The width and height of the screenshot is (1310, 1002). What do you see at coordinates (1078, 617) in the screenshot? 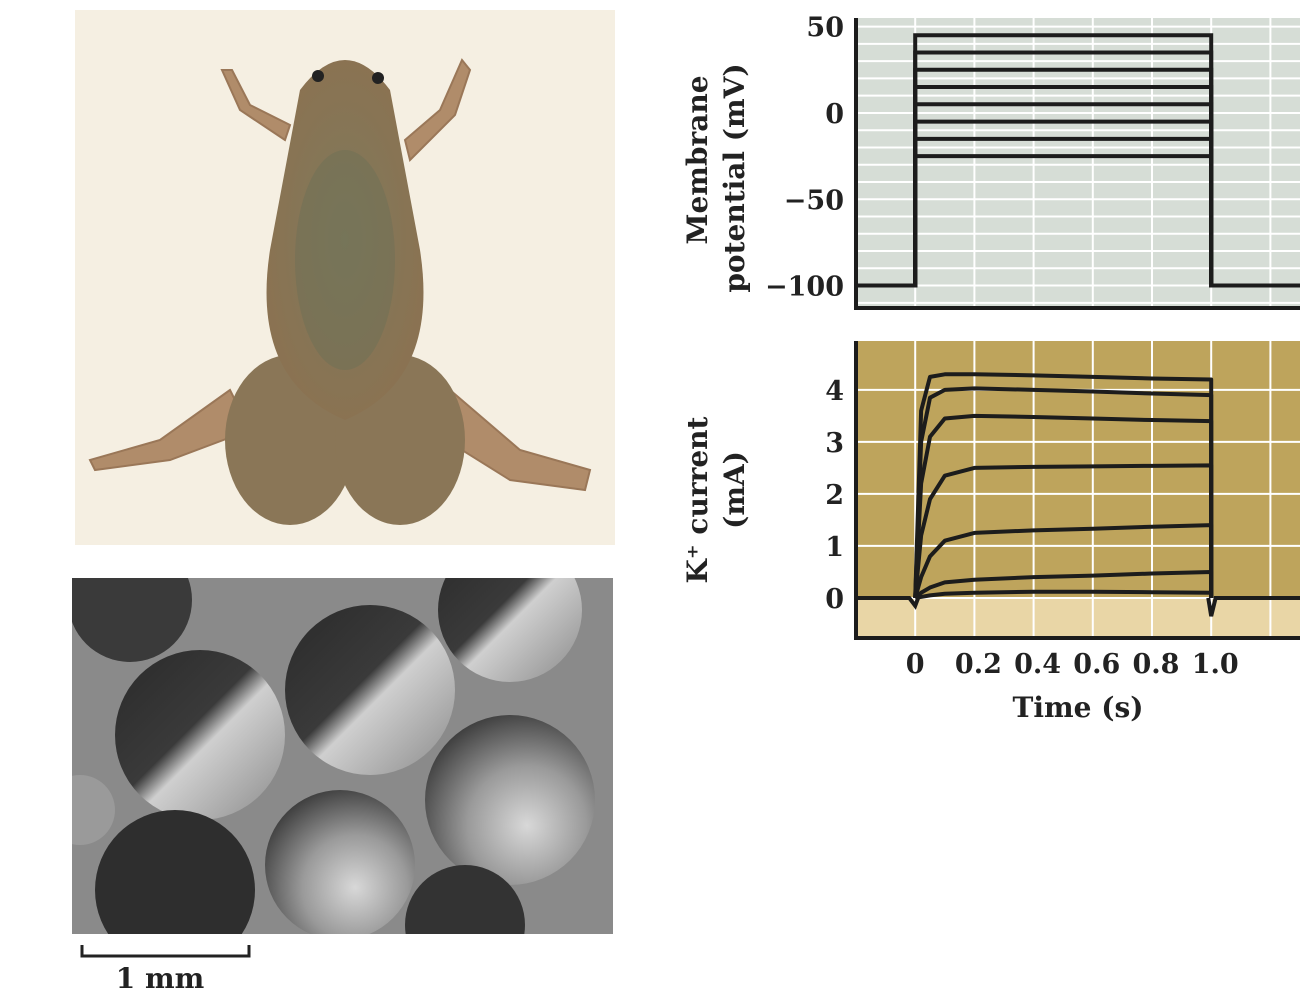
I see `plot-background-below-zero` at bounding box center [1078, 617].